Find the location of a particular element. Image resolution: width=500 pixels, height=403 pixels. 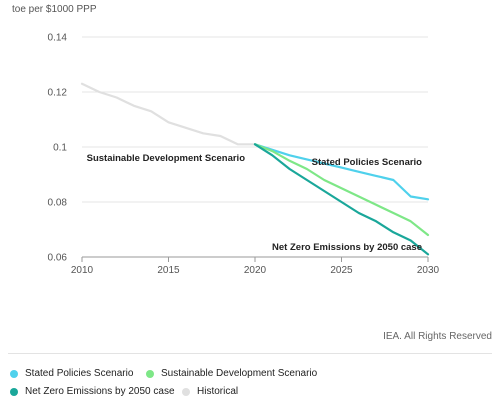

legend-item-stated-policies: Stated Policies Scenario is located at coordinates (71, 373).